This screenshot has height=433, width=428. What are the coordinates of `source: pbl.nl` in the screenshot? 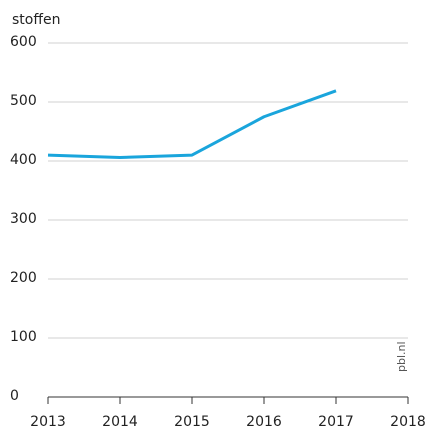 It's located at (401, 356).